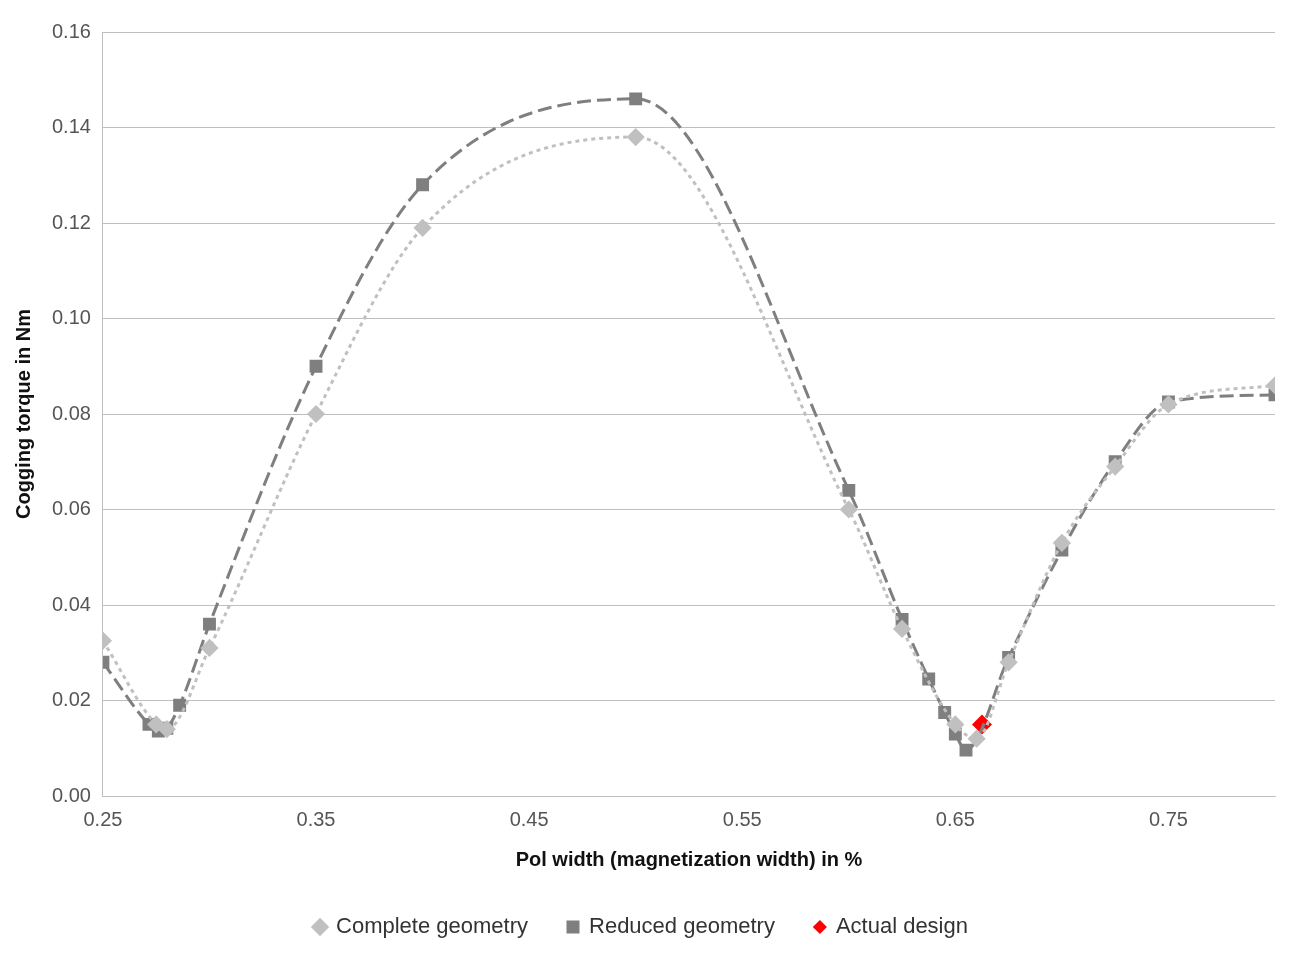  I want to click on y-tick-label: 0.16, so click(71, 30).